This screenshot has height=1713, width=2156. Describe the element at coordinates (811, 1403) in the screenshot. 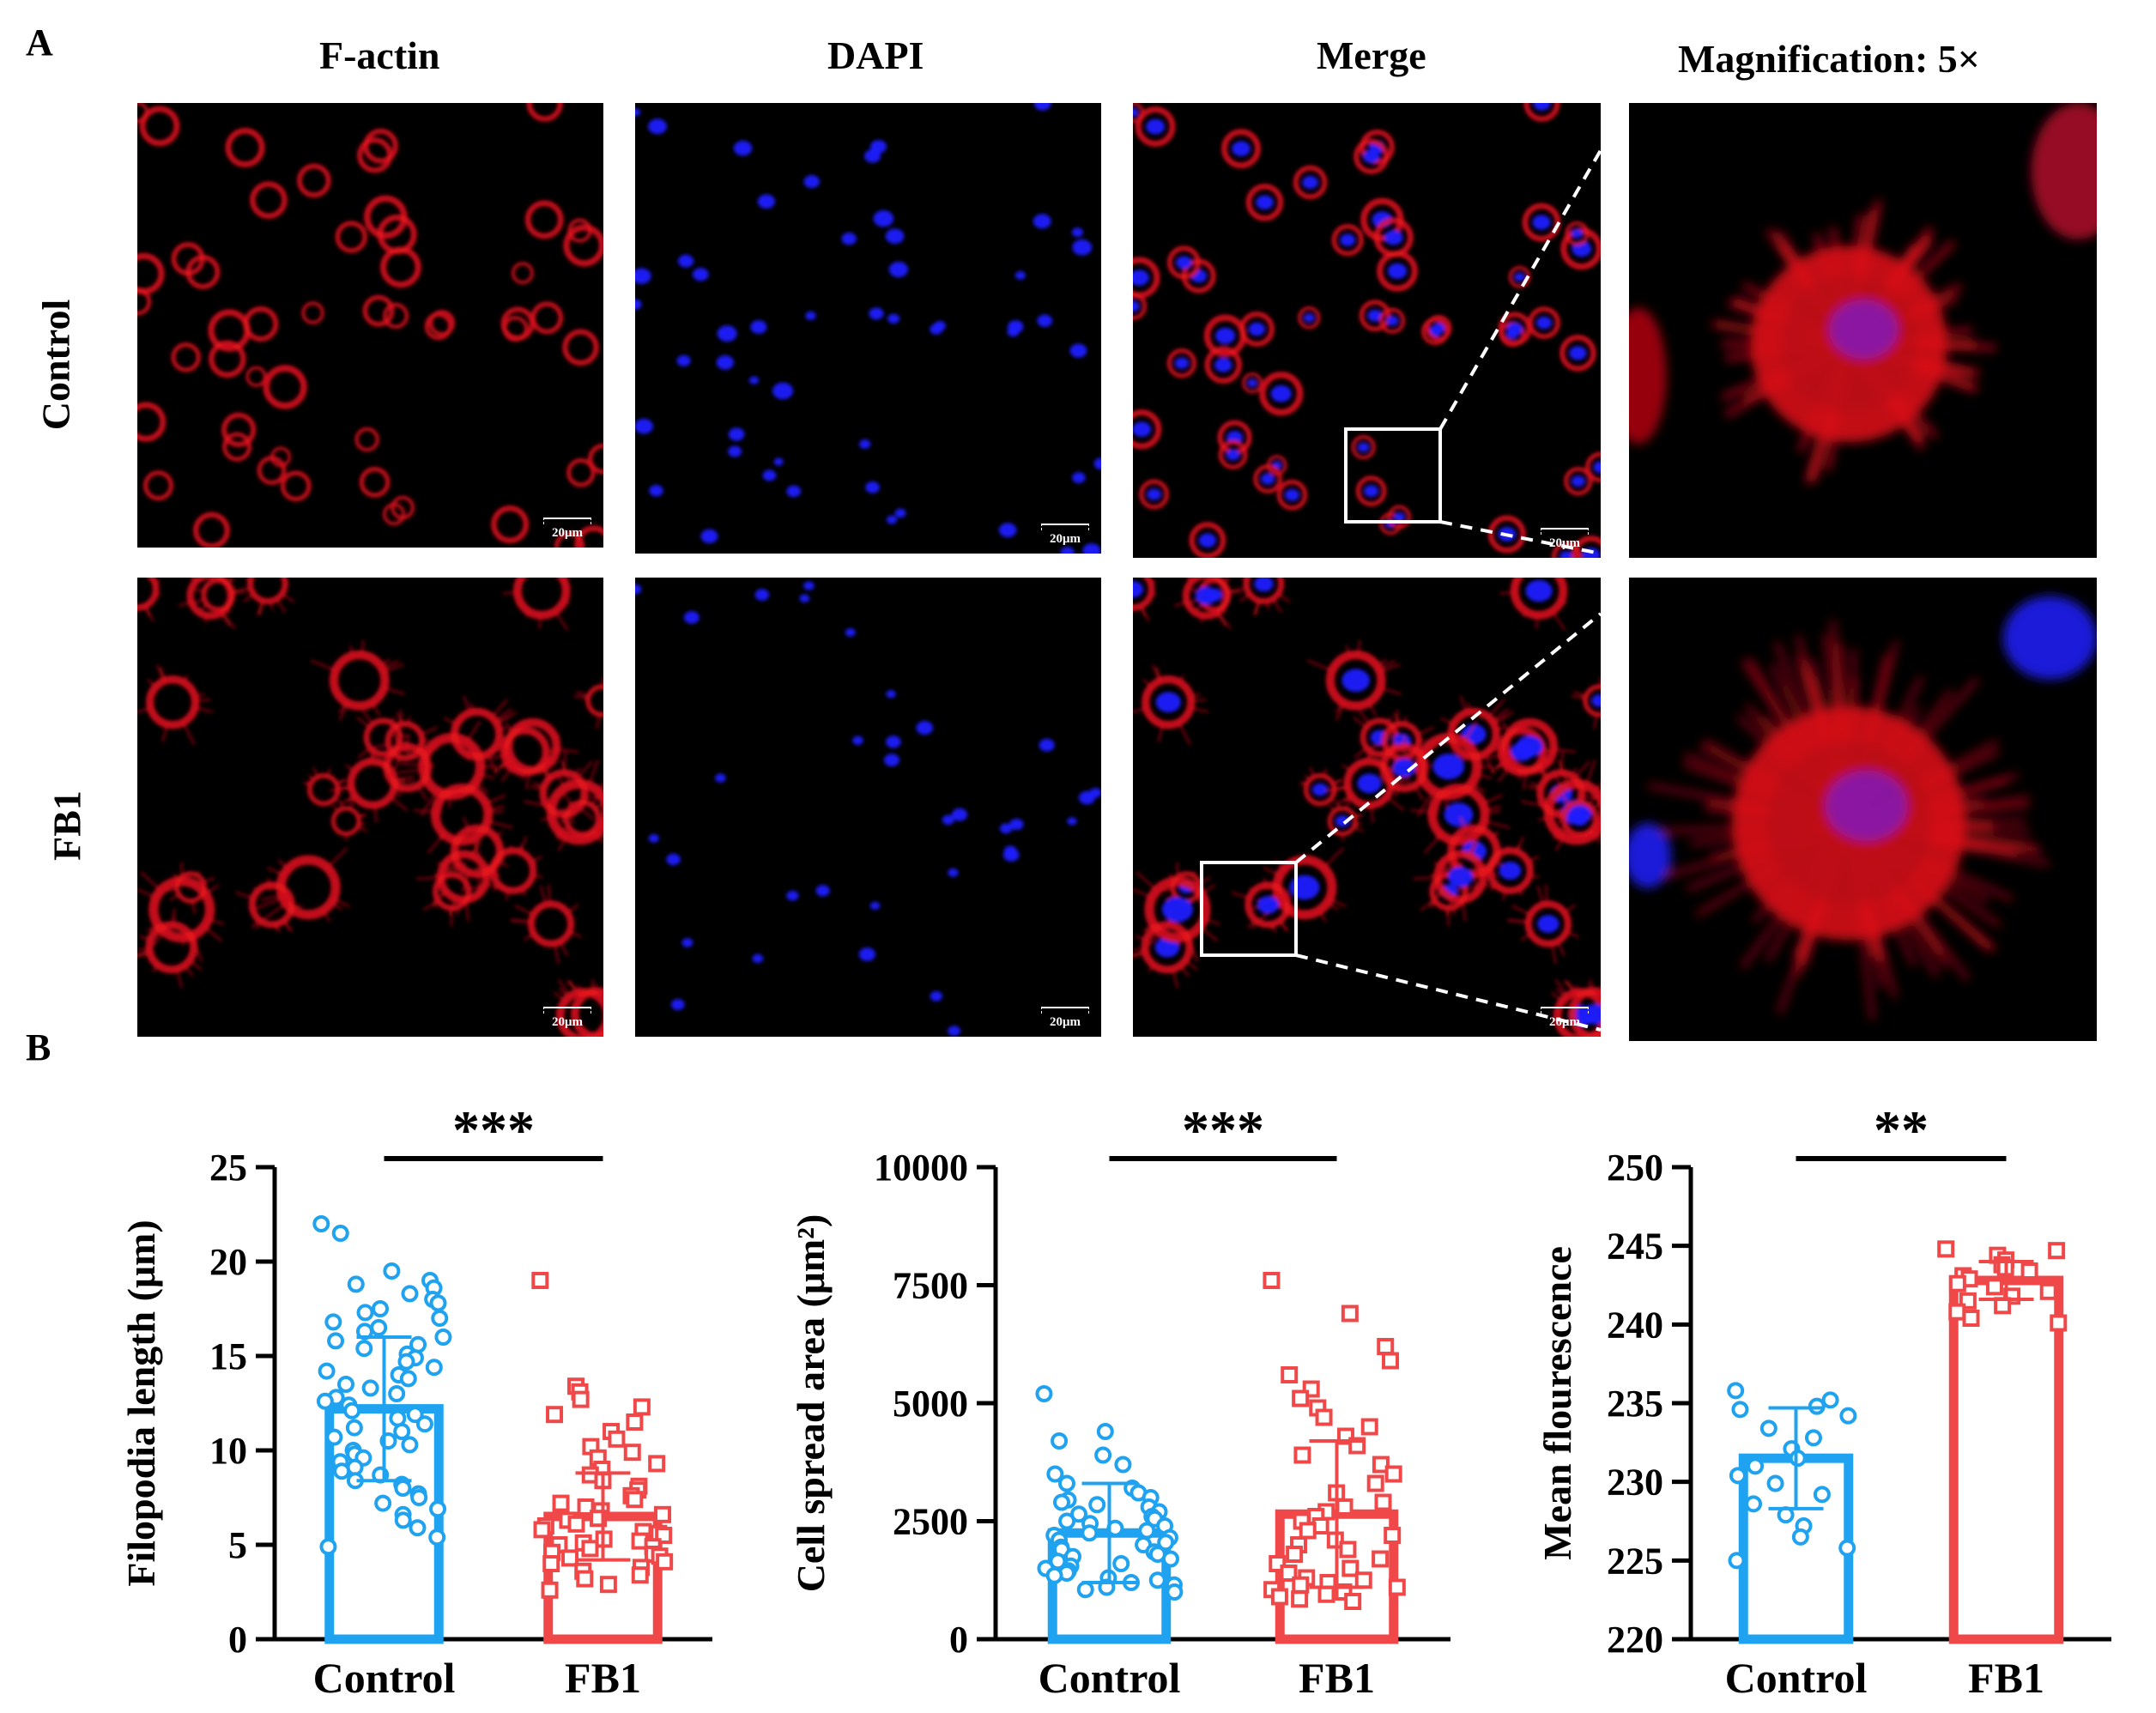

I see `y-axis-label: Cell spread area (μm²)` at that location.